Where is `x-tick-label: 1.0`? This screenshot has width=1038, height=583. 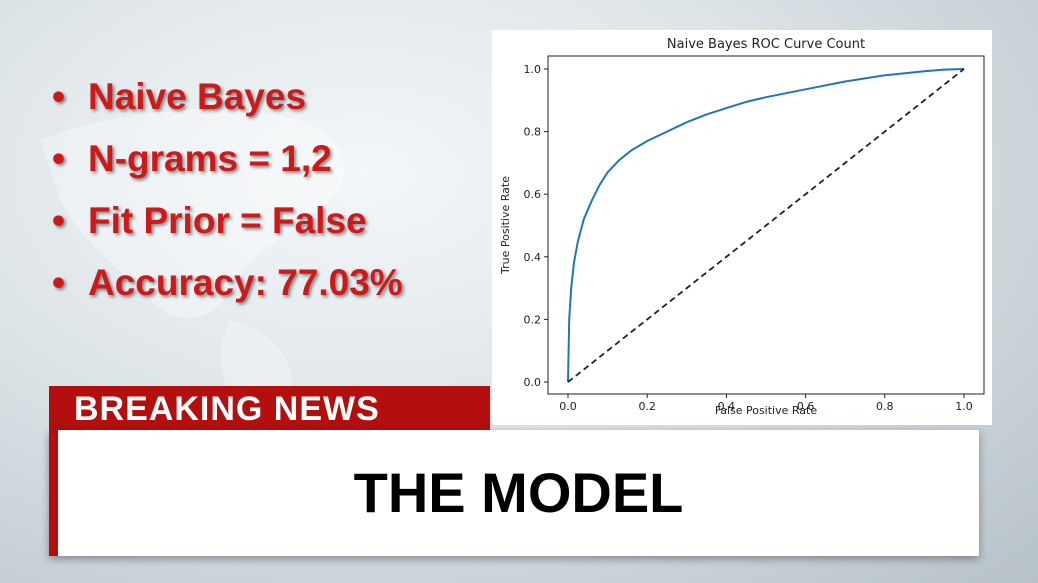 x-tick-label: 1.0 is located at coordinates (964, 406).